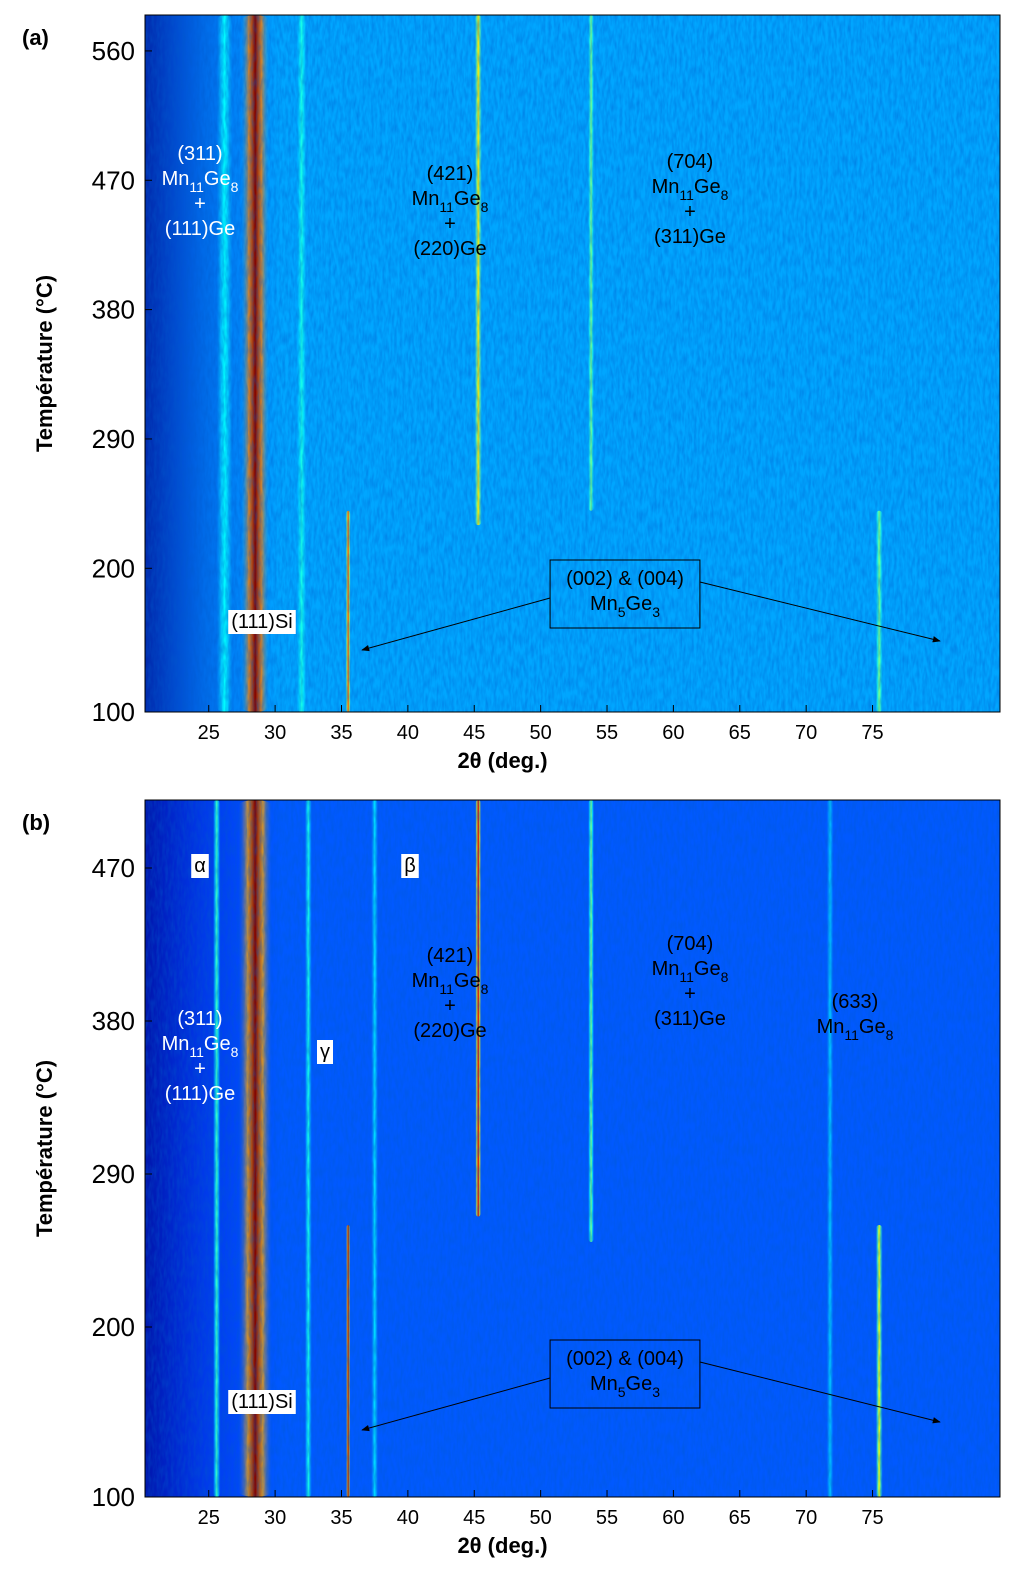 The width and height of the screenshot is (1014, 1591). I want to click on panel-label: (a), so click(35, 37).